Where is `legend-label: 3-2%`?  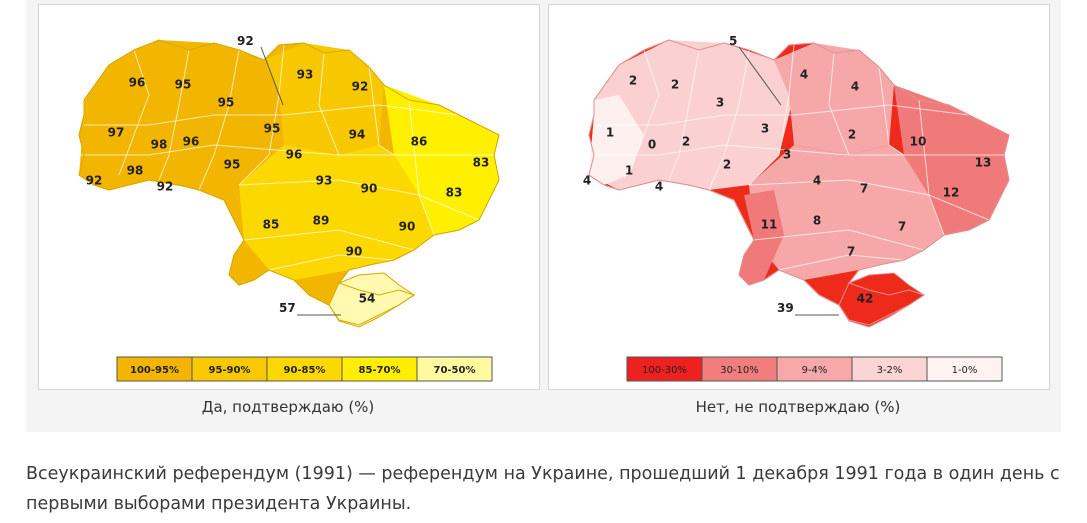
legend-label: 3-2% is located at coordinates (890, 370).